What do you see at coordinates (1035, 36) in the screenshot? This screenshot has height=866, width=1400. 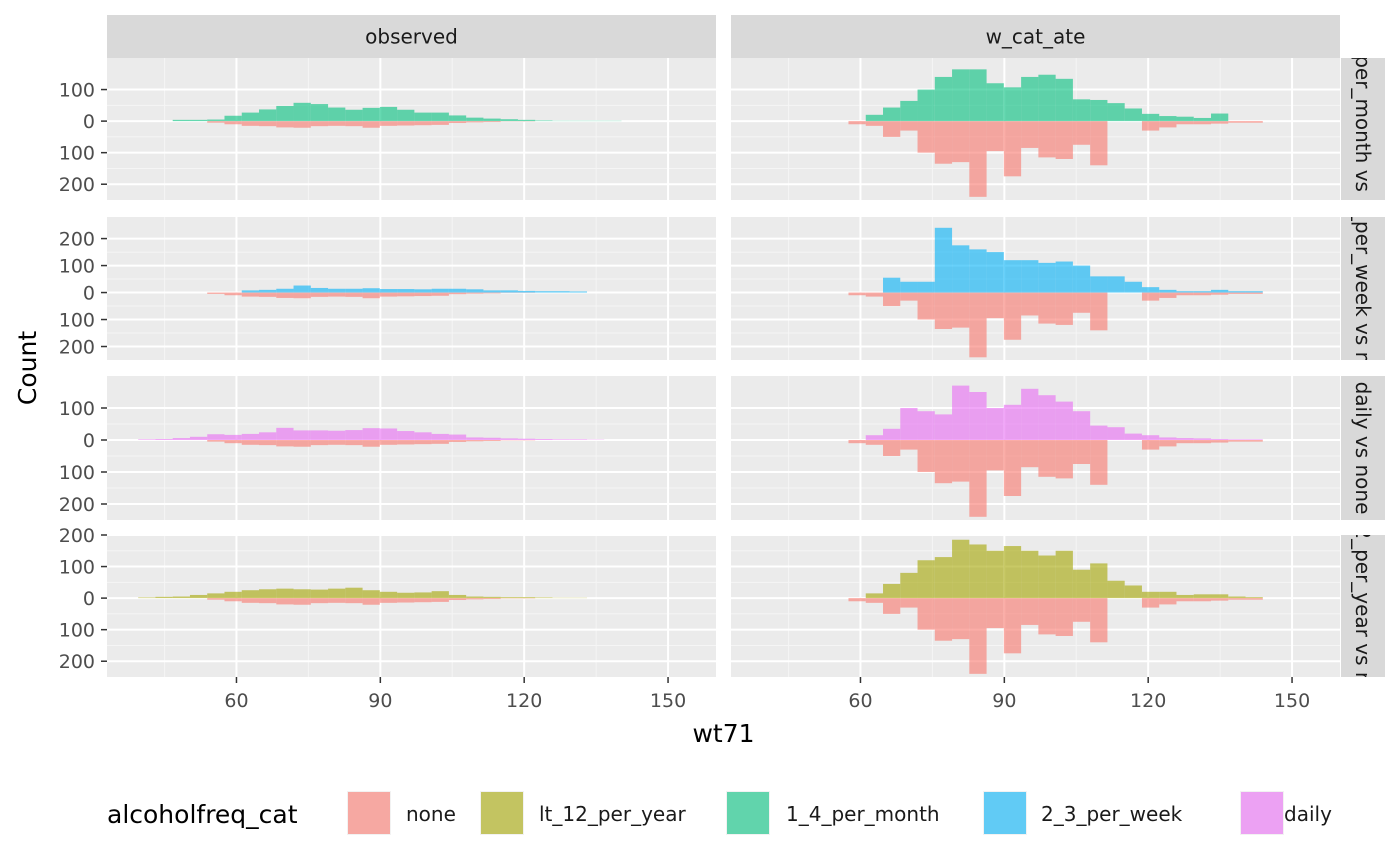 I see `column-strip` at bounding box center [1035, 36].